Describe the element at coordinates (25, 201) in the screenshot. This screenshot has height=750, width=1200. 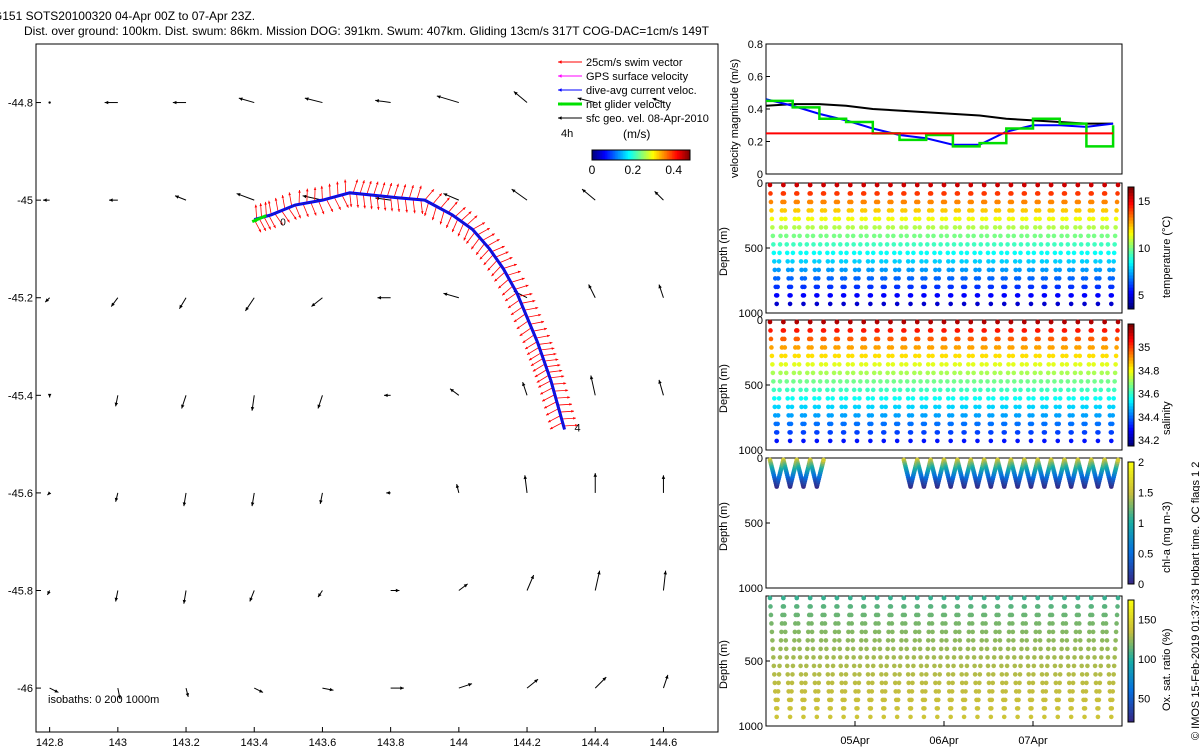
I see `map-y-tick-label: -45` at that location.